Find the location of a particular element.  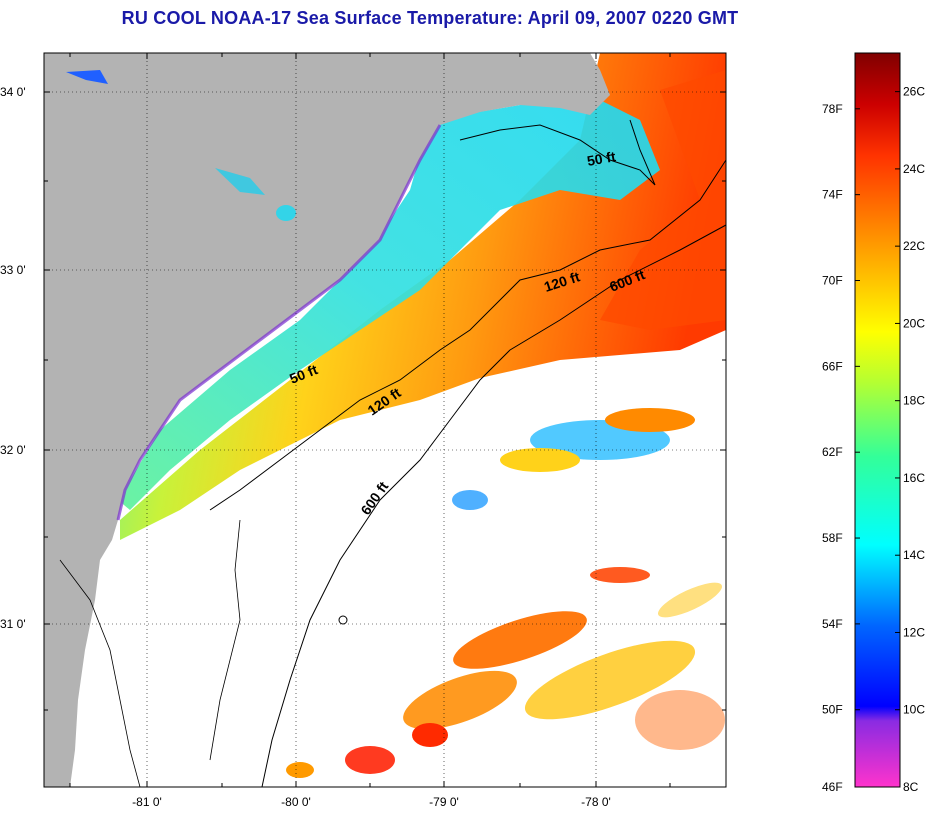

lon-label-78: -78 0' is located at coordinates (596, 802).